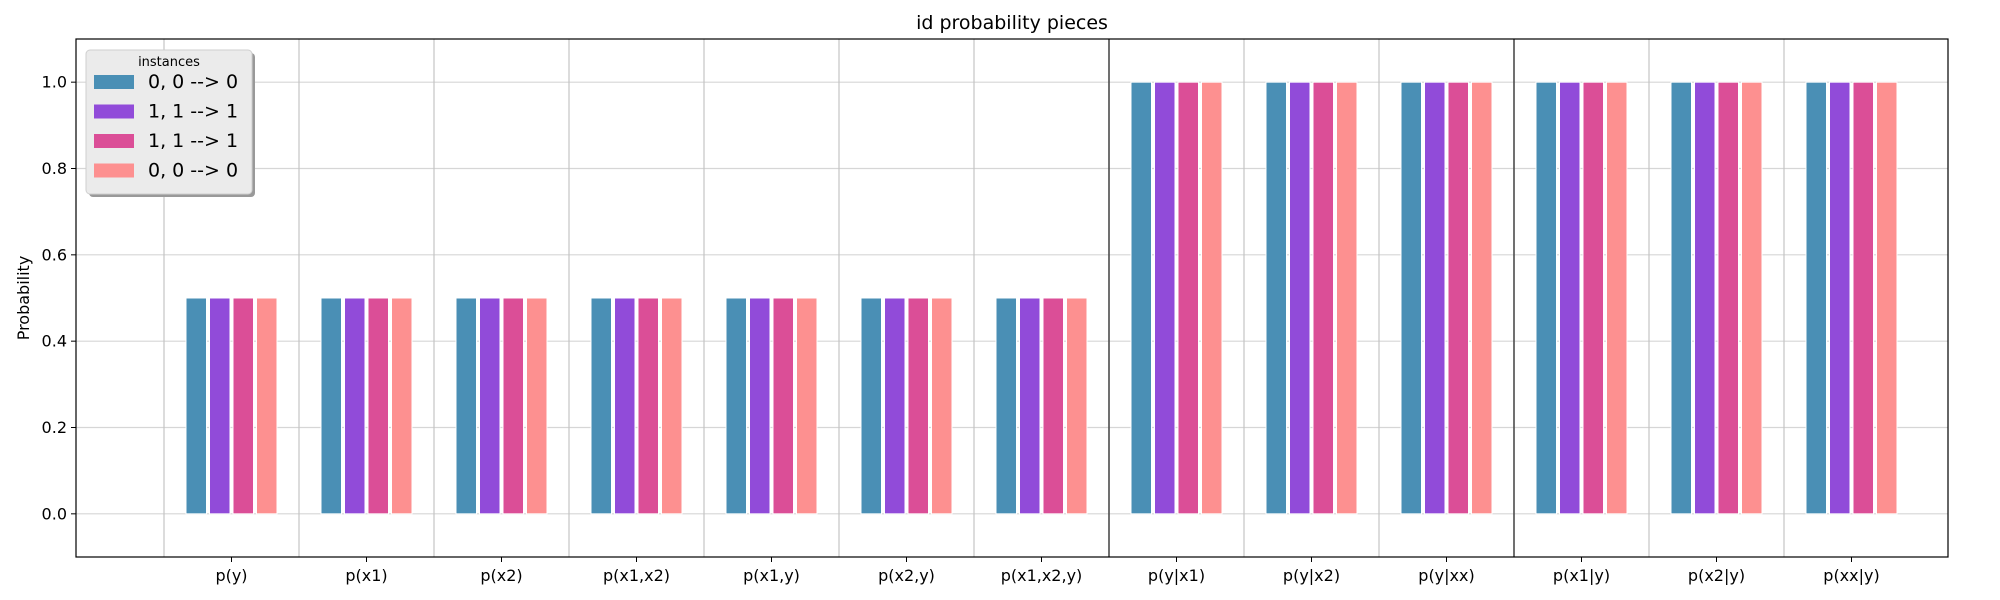 The image size is (2000, 600). Describe the element at coordinates (366, 575) in the screenshot. I see `x-tick-label: p(x1)` at that location.